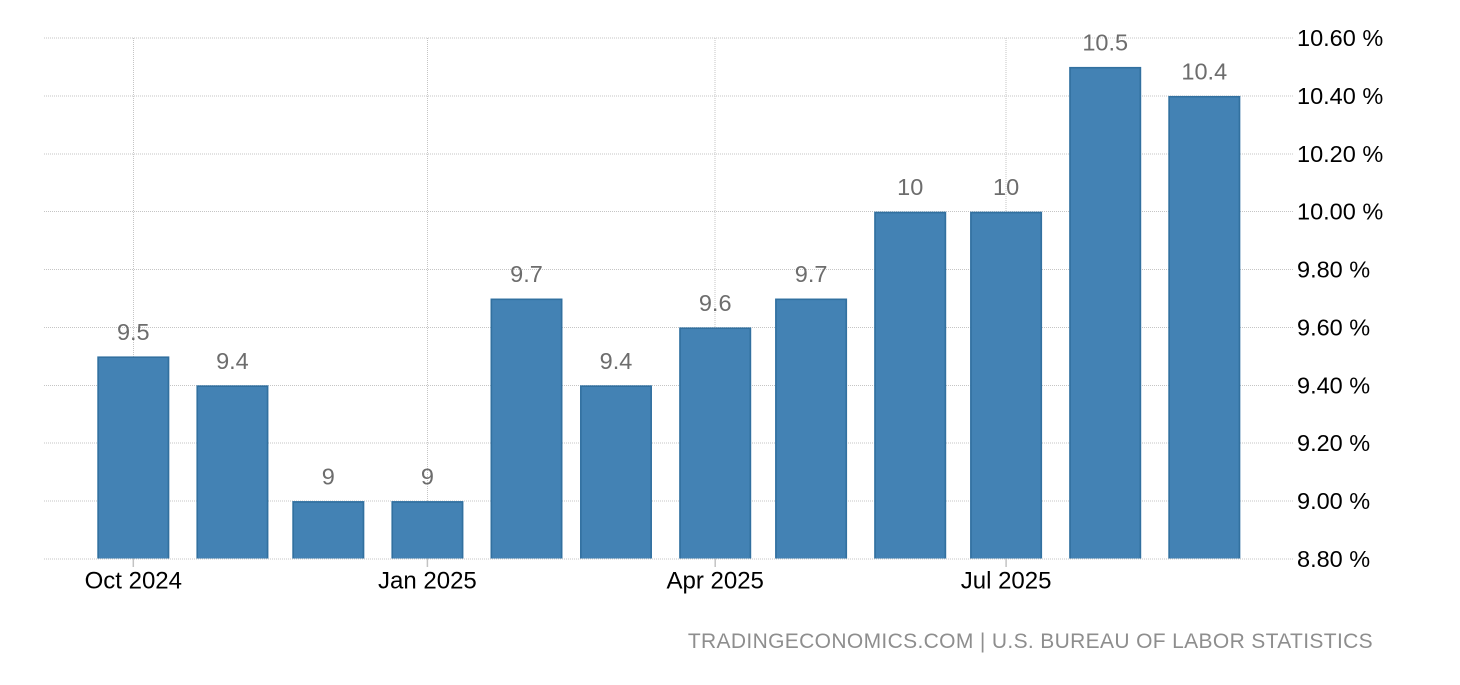  I want to click on svg-text: Oct 2024, so click(133, 581).